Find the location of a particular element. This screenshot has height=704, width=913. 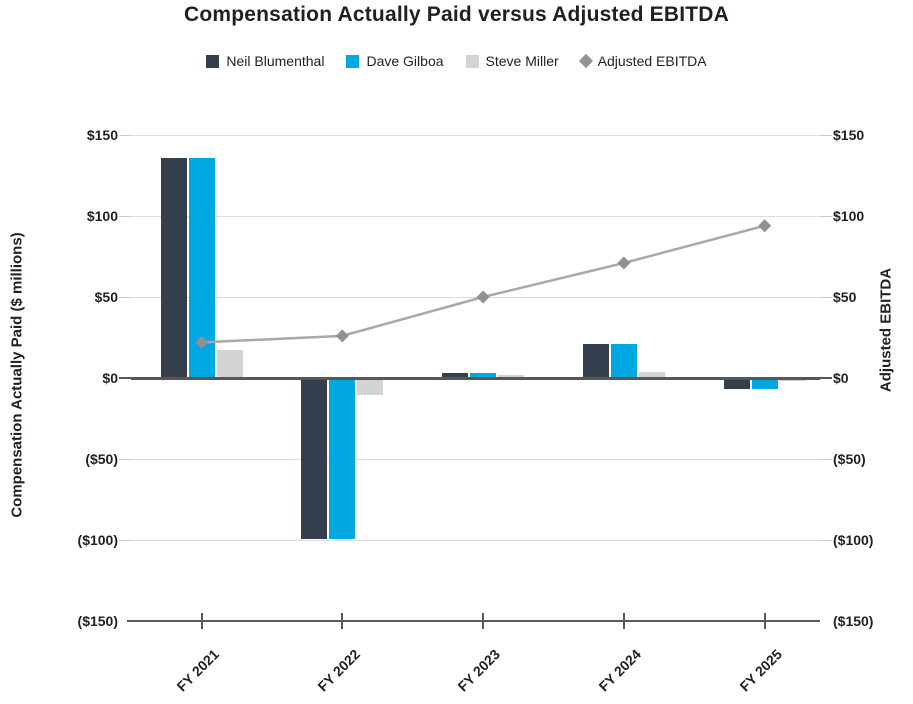

x-axis-label-fy-2025: FY 2025 is located at coordinates (761, 670).